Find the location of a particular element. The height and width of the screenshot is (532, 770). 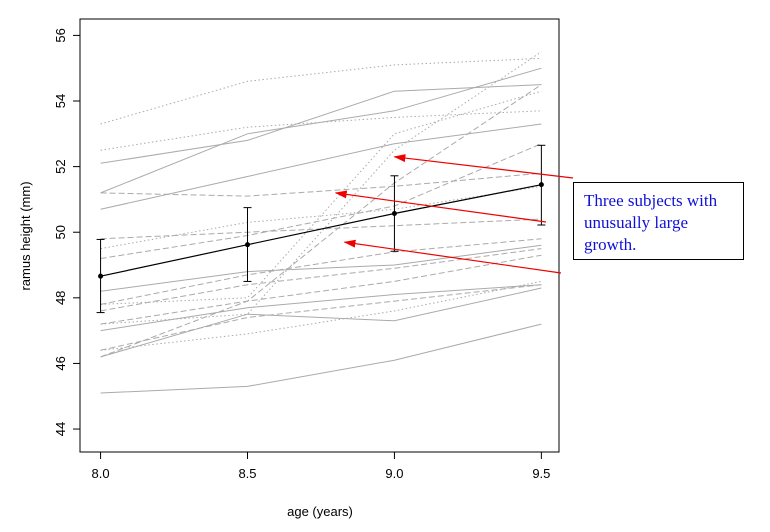

x-tick-label-4: 9.5 is located at coordinates (541, 473).